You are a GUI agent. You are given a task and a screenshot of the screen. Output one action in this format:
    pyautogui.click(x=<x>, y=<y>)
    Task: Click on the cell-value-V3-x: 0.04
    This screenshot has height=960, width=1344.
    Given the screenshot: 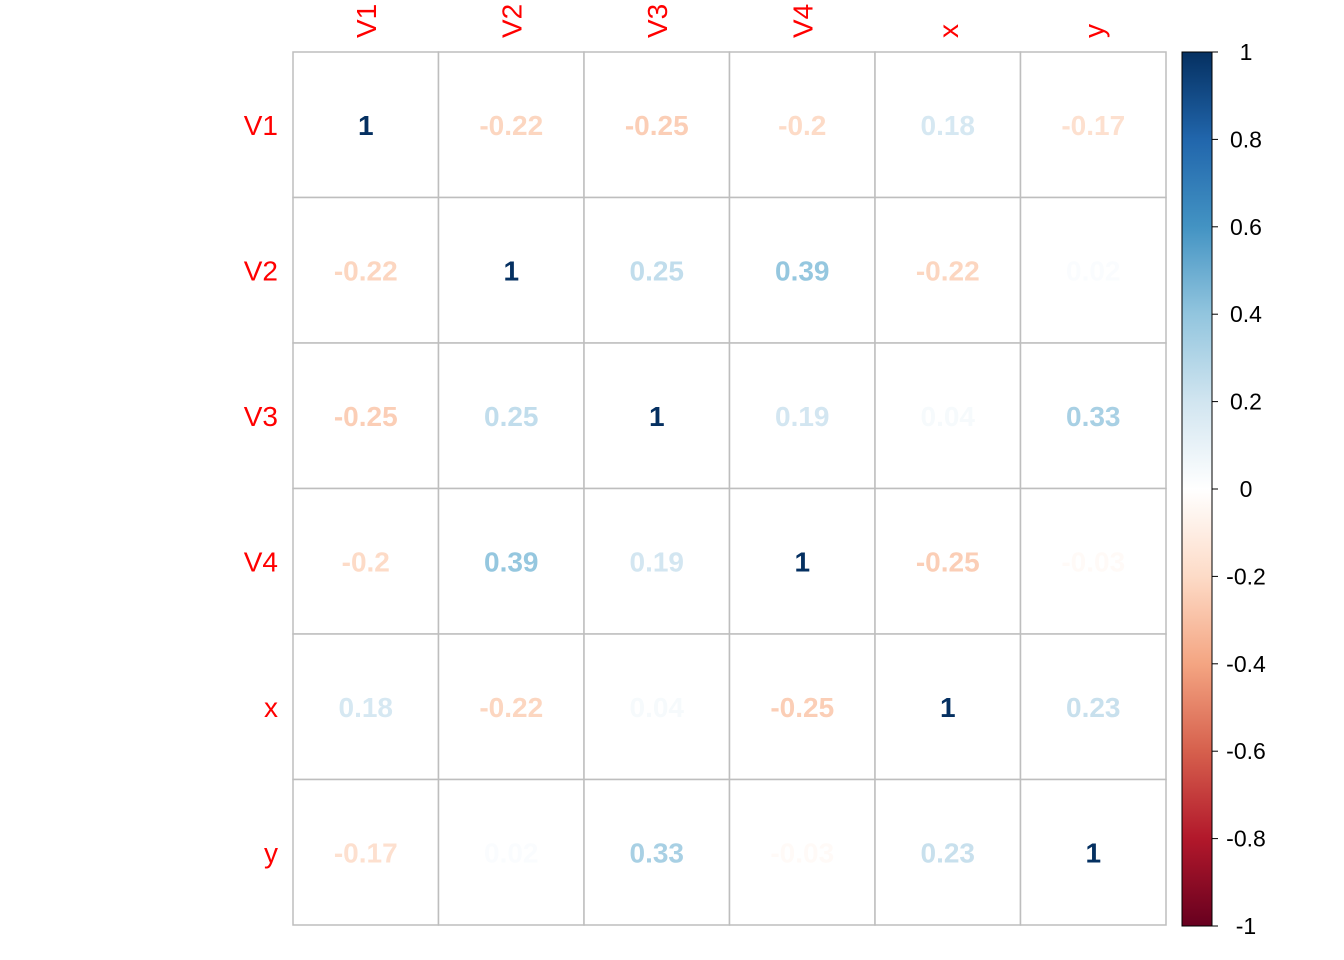 What is the action you would take?
    pyautogui.click(x=948, y=416)
    